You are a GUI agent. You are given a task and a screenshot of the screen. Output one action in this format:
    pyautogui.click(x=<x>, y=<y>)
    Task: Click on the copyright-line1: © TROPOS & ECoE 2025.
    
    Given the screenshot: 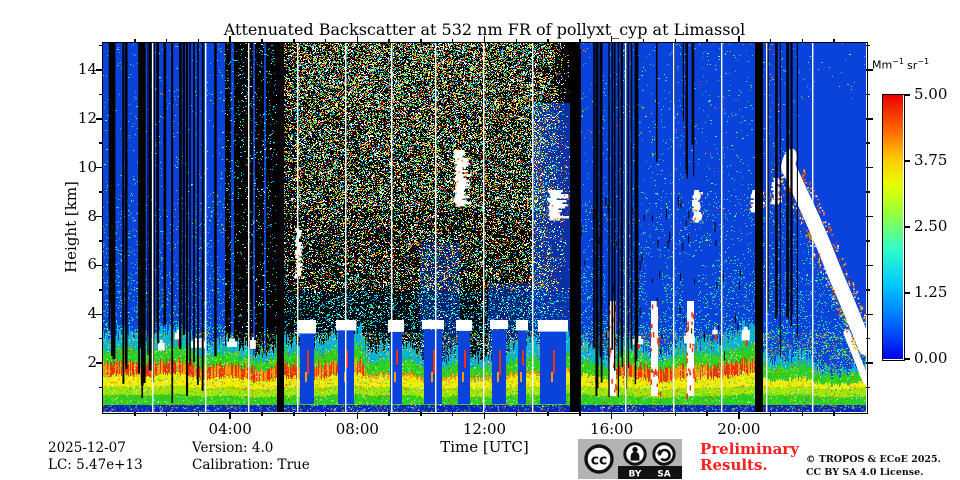 What is the action you would take?
    pyautogui.click(x=873, y=459)
    